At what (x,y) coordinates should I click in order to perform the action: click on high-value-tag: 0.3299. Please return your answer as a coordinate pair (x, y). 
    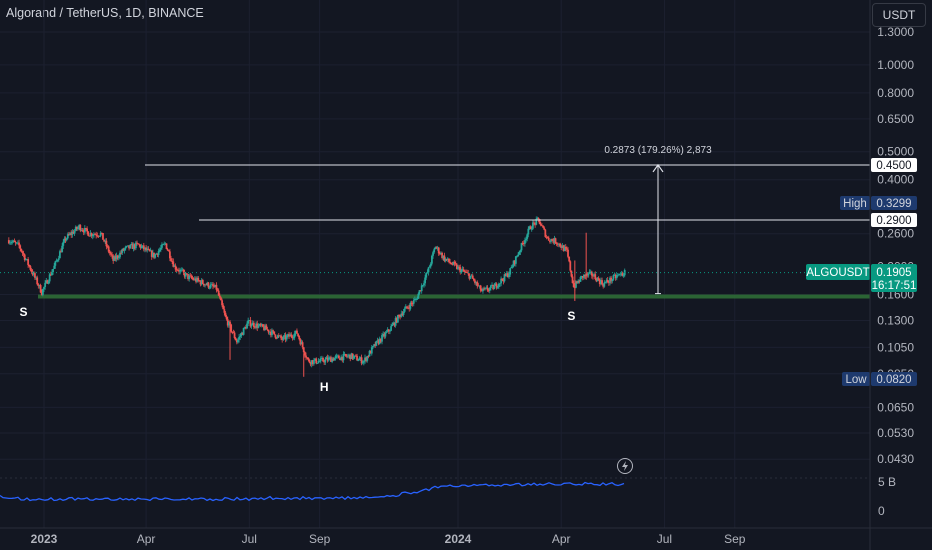
    Looking at the image, I should click on (894, 203).